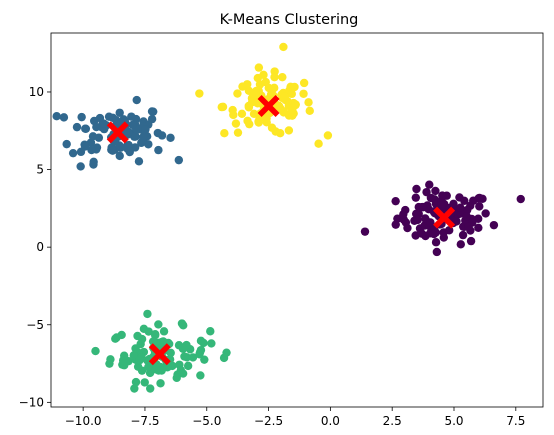 This screenshot has height=435, width=554. Describe the element at coordinates (392, 421) in the screenshot. I see `x-tick-label: 2.5` at that location.